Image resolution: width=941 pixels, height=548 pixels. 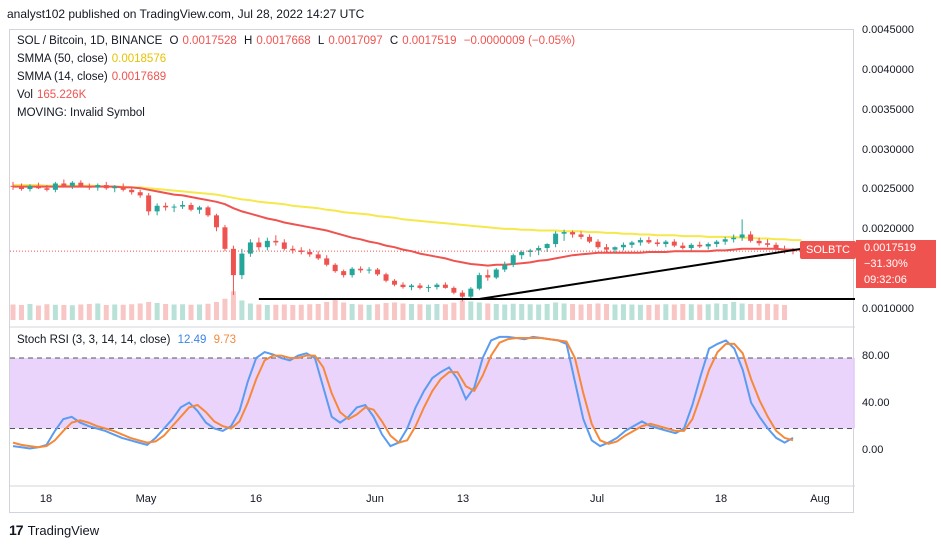 I want to click on trendline, so click(x=640, y=274).